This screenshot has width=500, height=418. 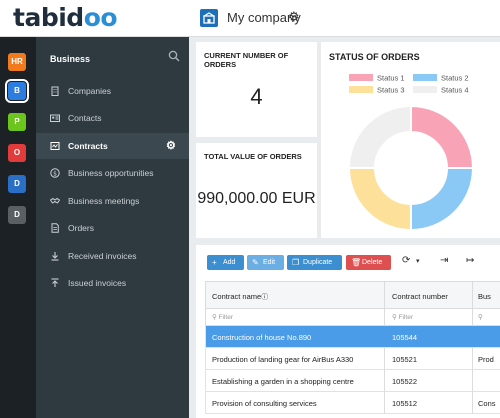 What do you see at coordinates (352, 337) in the screenshot?
I see `table-row: Construction of house No.890 105544` at bounding box center [352, 337].